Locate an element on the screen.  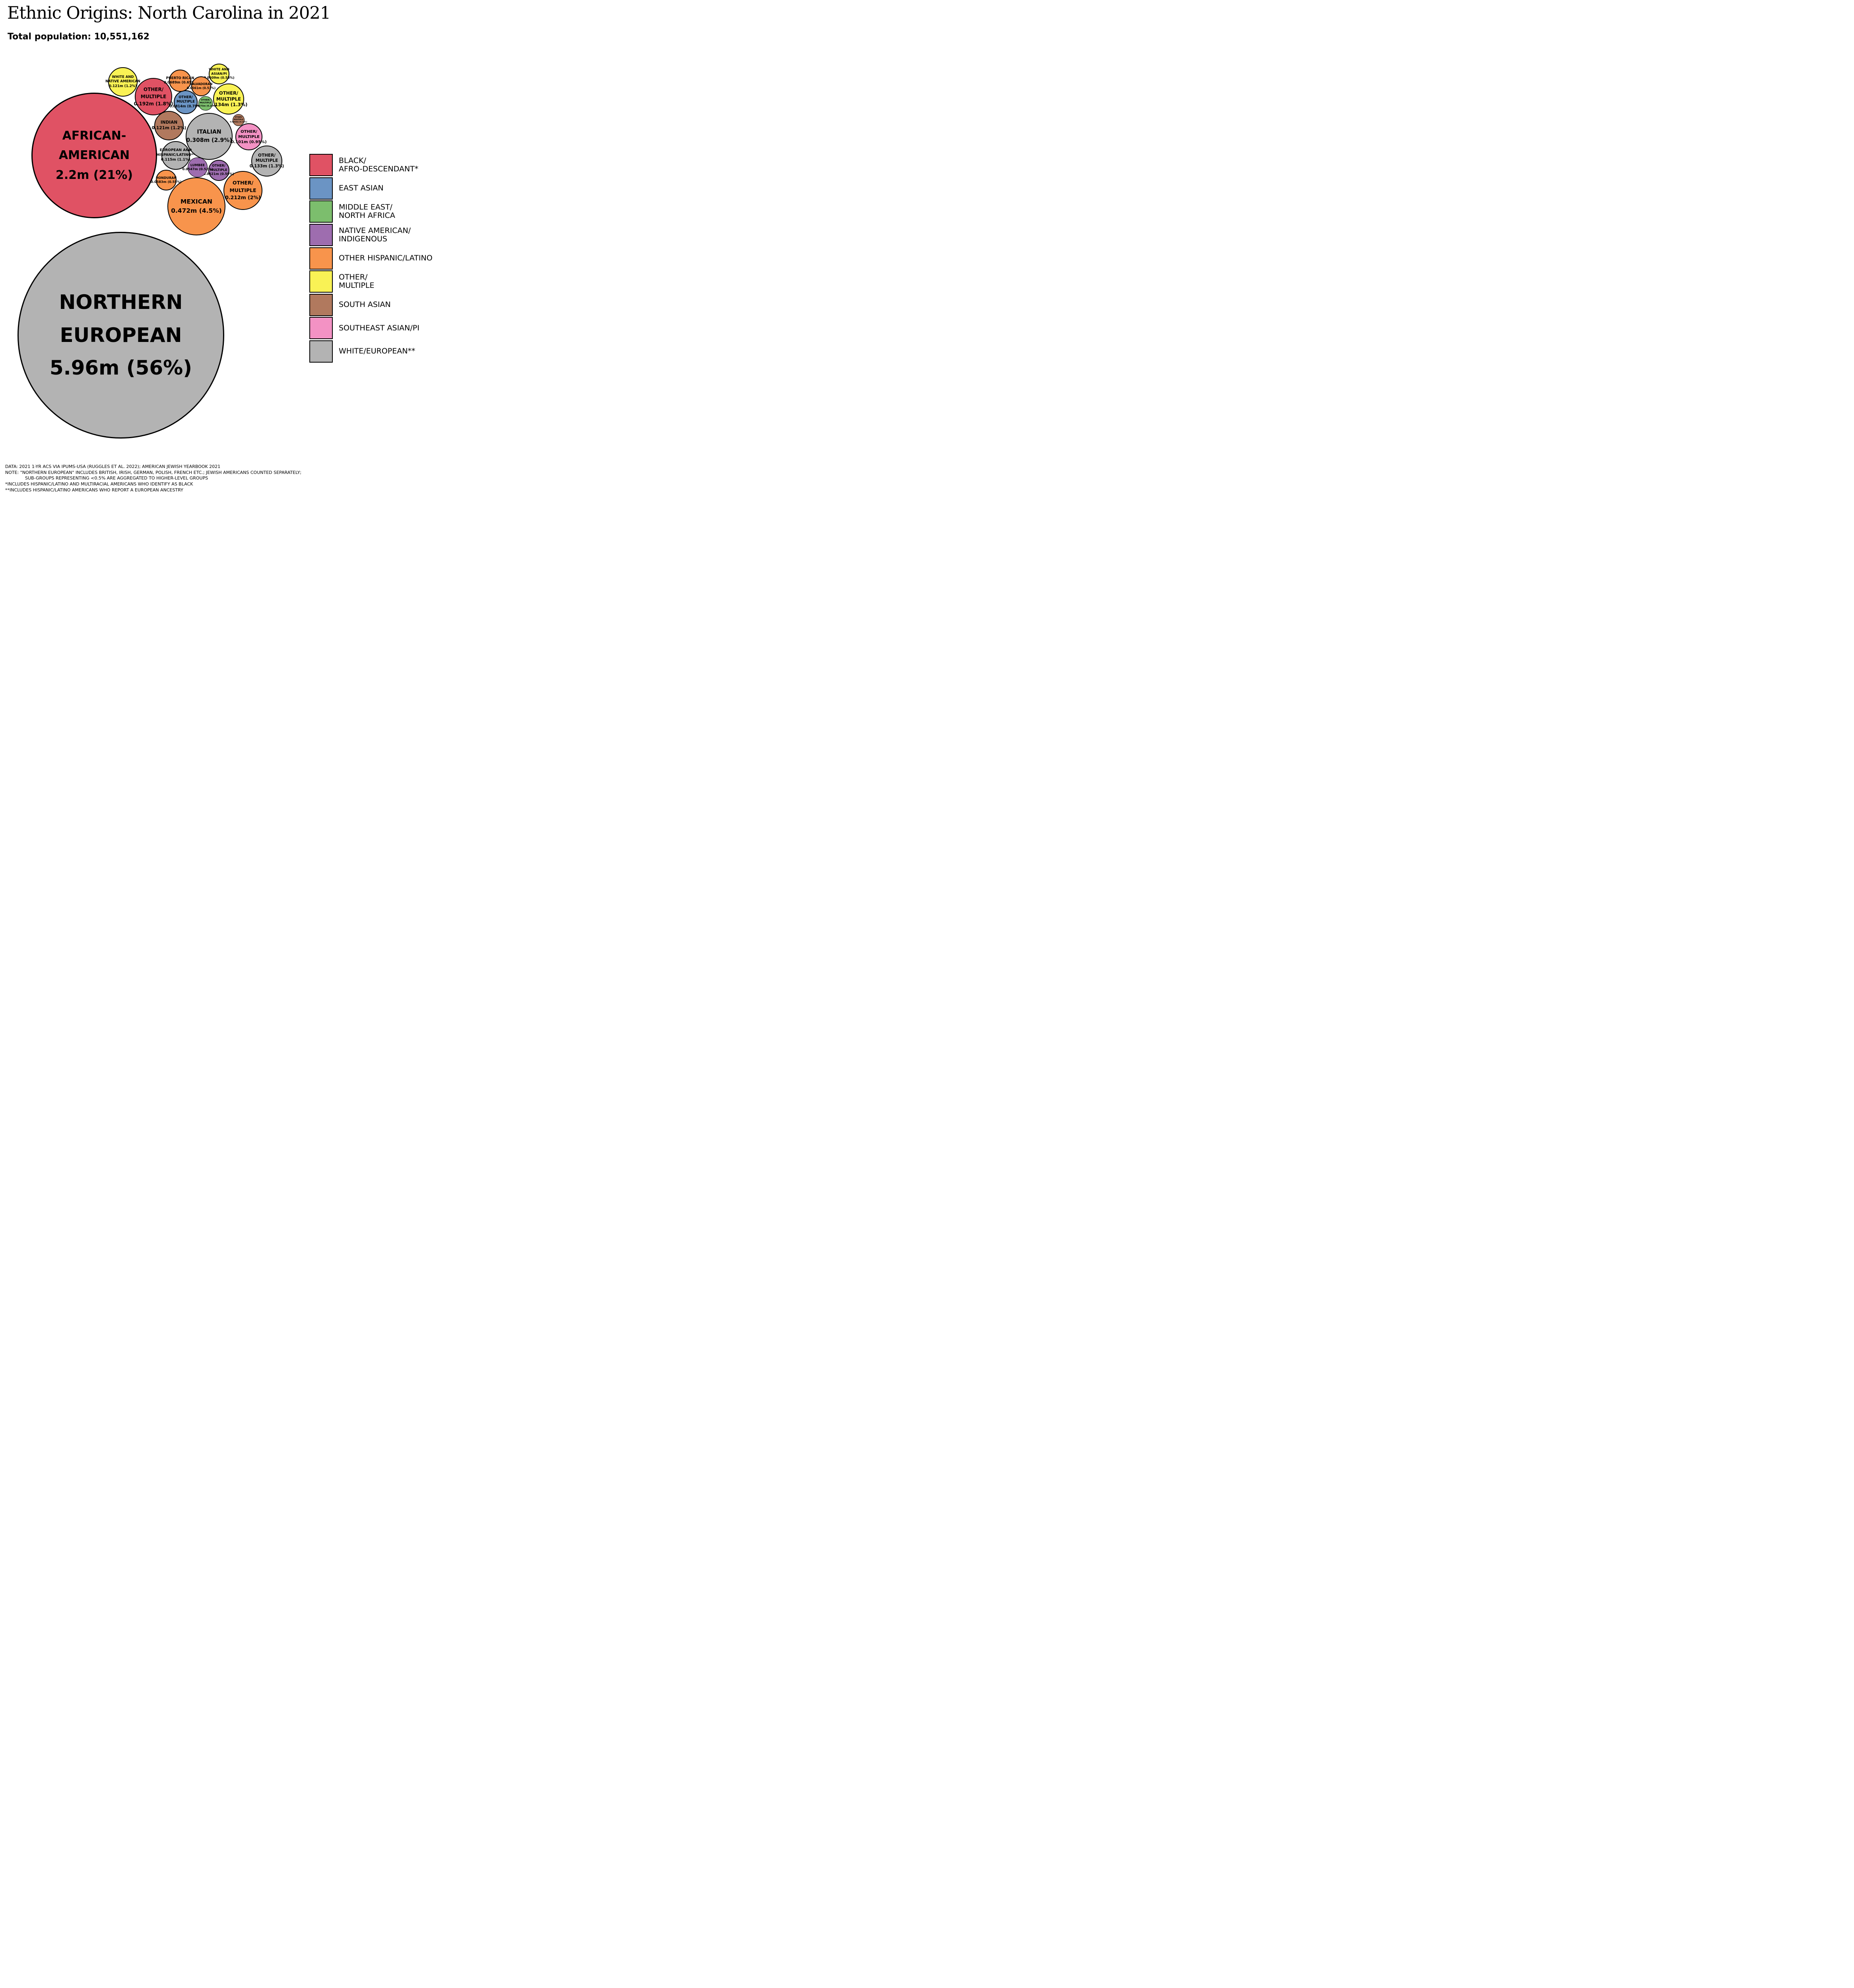
bubble-honduran: HONDURAN 0.0583m (0.55%) is located at coordinates (166, 180).